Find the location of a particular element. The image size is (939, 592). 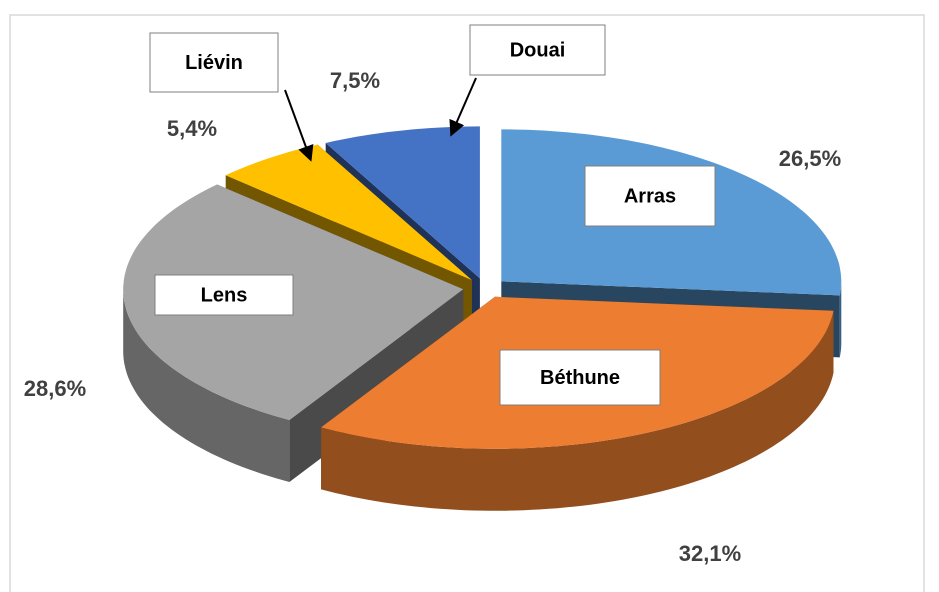

value-label: 26,5% is located at coordinates (810, 158).